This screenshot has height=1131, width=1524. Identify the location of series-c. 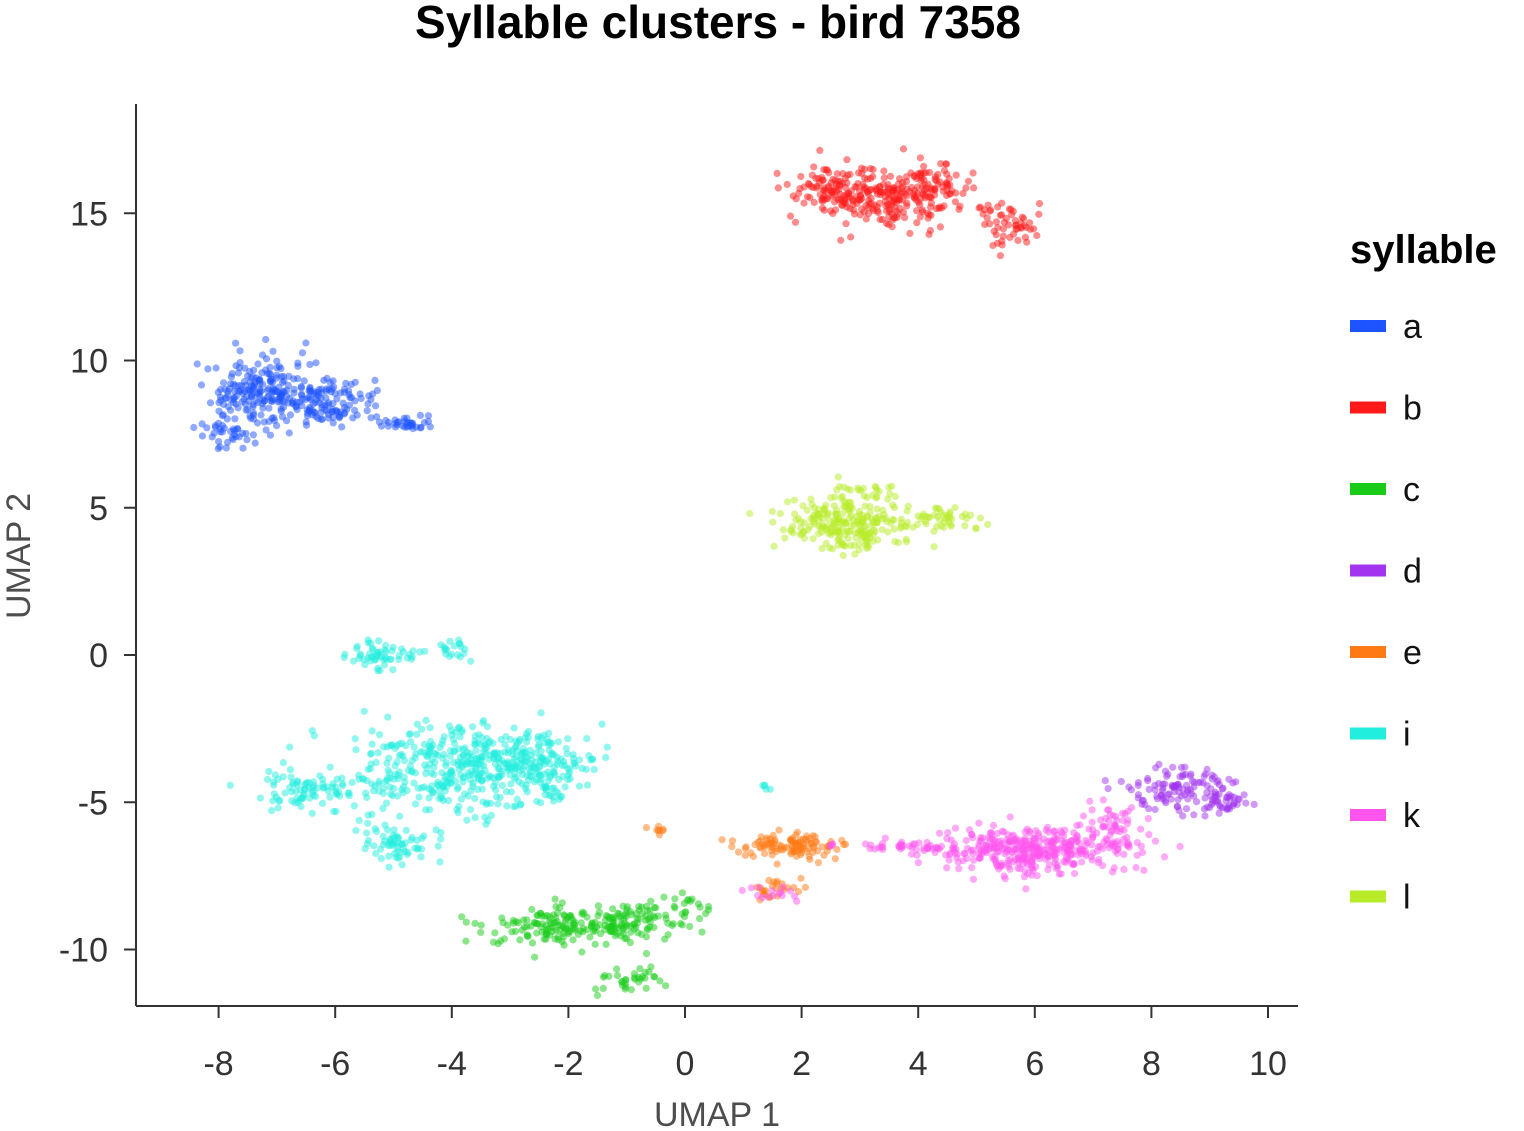
(585, 944).